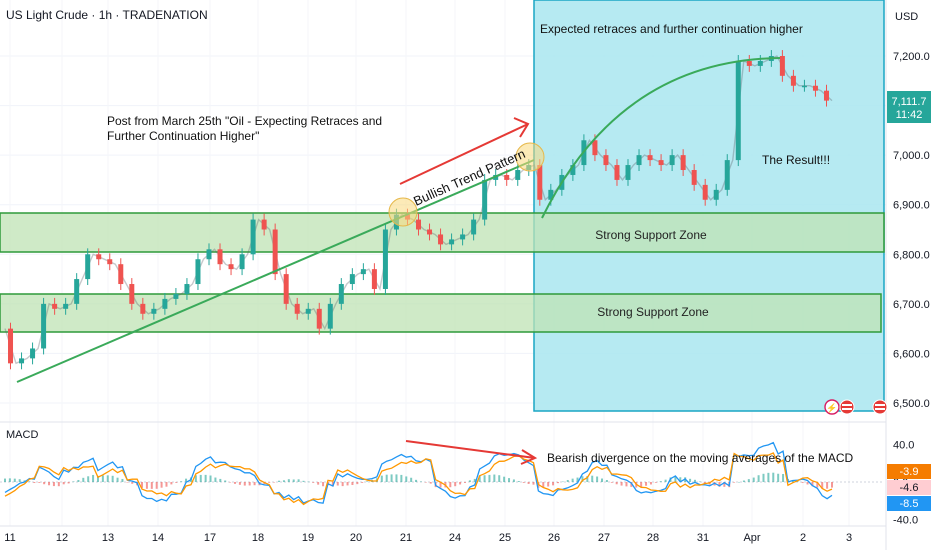  I want to click on event-lightning-icon, so click(832, 407).